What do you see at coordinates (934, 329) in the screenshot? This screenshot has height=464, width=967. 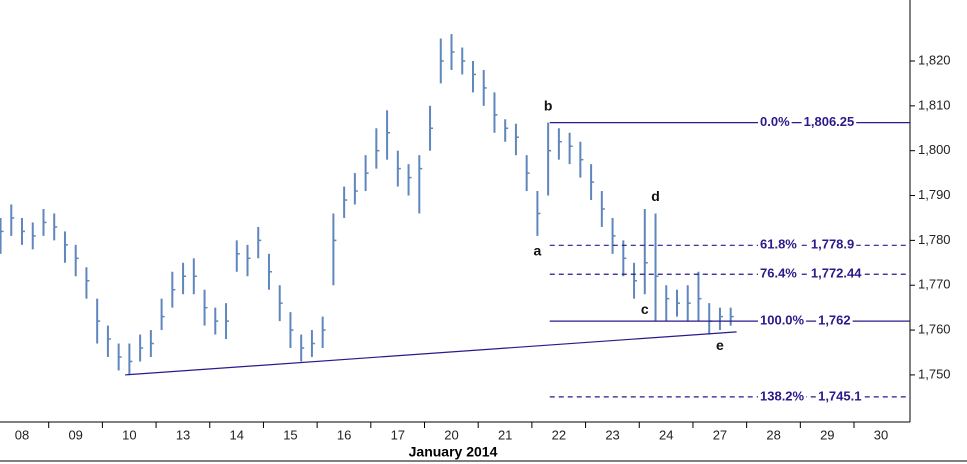 I see `y-tick-label: 1,760` at bounding box center [934, 329].